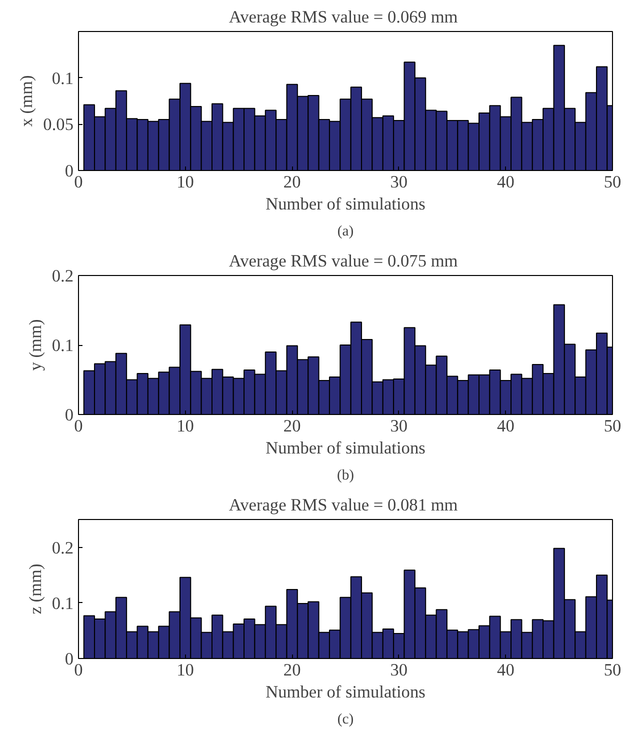 This screenshot has width=625, height=733. Describe the element at coordinates (345, 476) in the screenshot. I see `text: (b)` at that location.